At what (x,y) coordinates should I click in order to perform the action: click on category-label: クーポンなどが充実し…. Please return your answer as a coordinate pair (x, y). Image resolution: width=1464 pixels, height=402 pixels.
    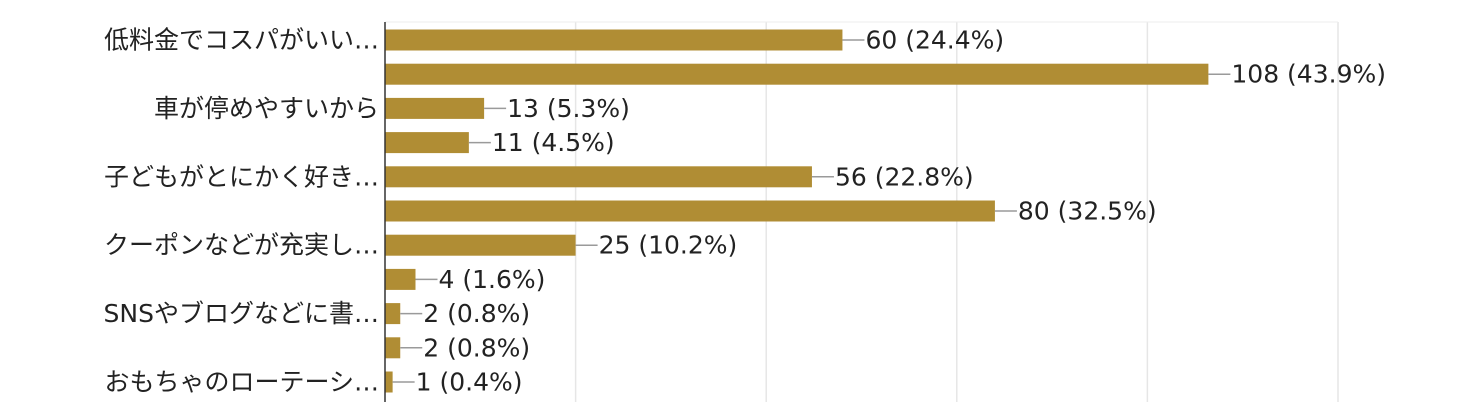
    Looking at the image, I should click on (241, 245).